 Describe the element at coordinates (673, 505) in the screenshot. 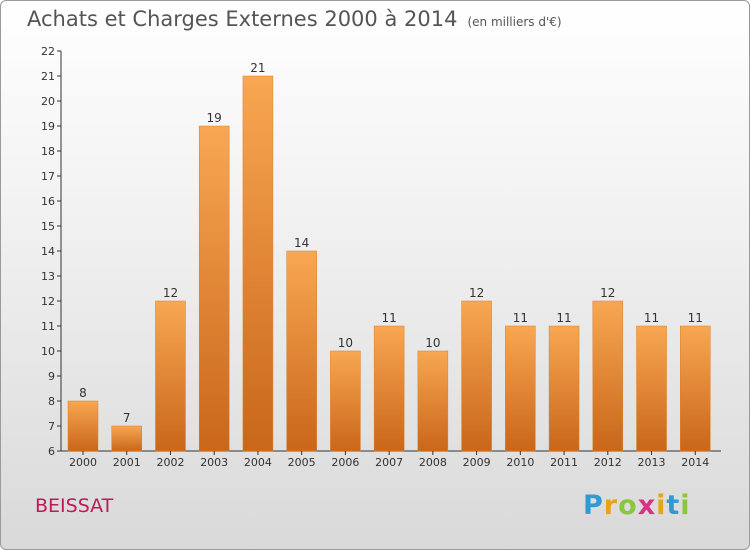

I see `logo-letter: t` at that location.